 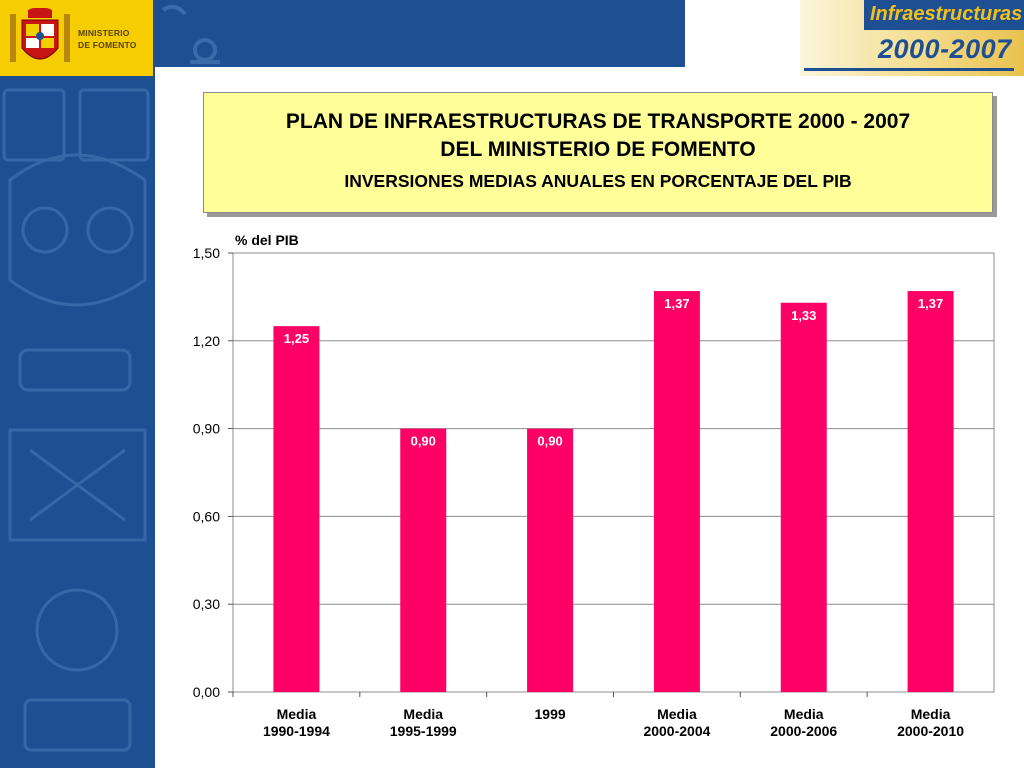 I want to click on y-tick-label: 1,20, so click(x=206, y=341).